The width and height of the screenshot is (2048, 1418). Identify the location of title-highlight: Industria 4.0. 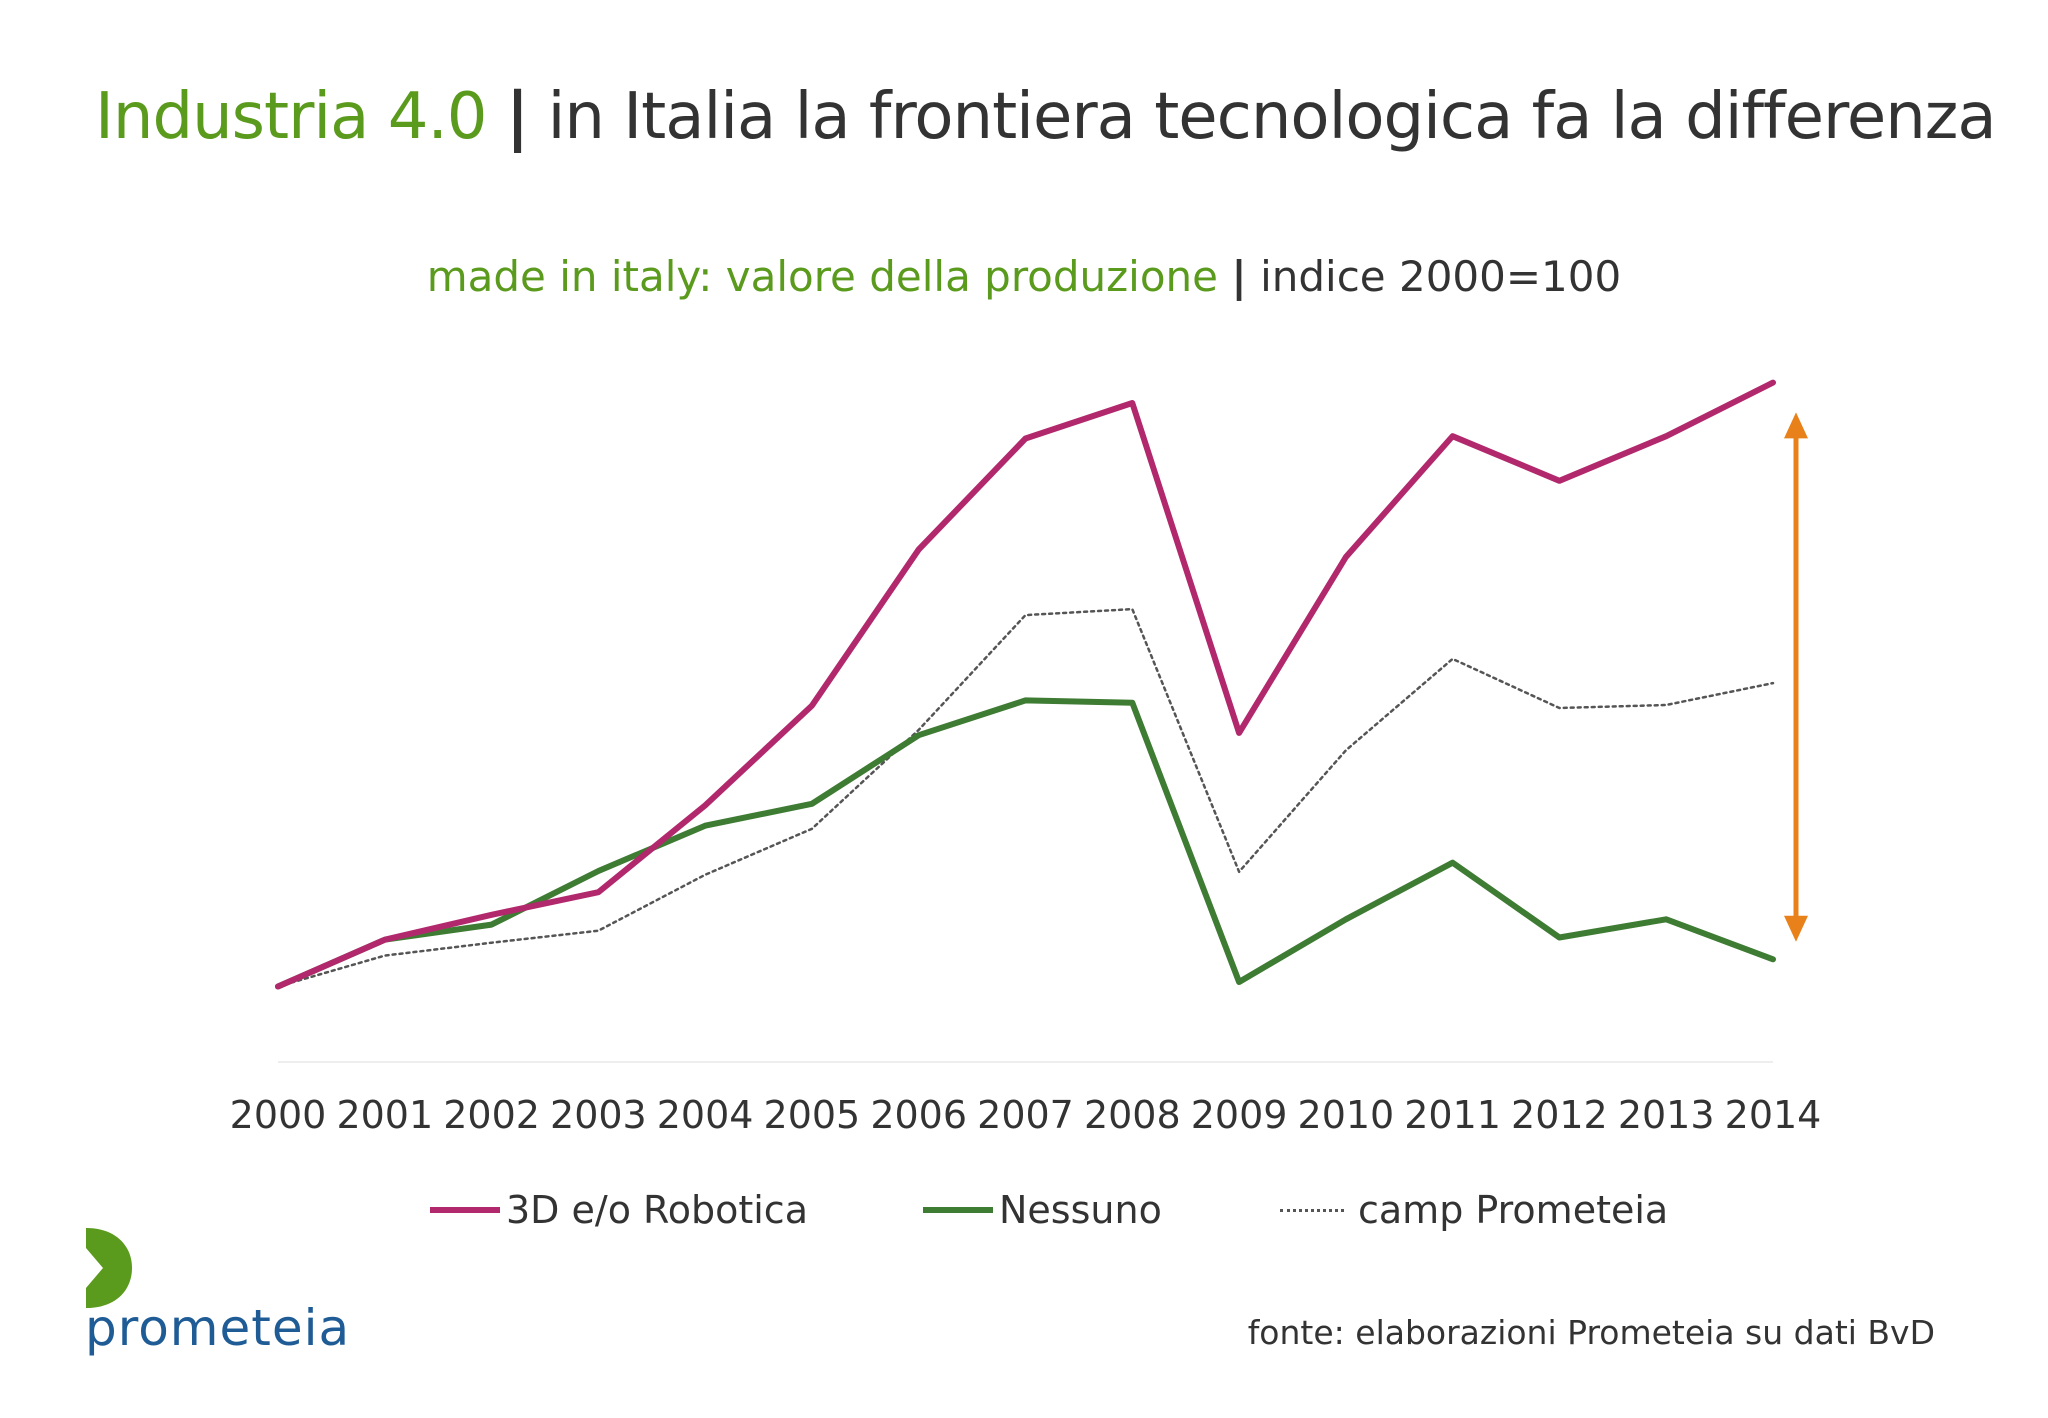
(291, 117).